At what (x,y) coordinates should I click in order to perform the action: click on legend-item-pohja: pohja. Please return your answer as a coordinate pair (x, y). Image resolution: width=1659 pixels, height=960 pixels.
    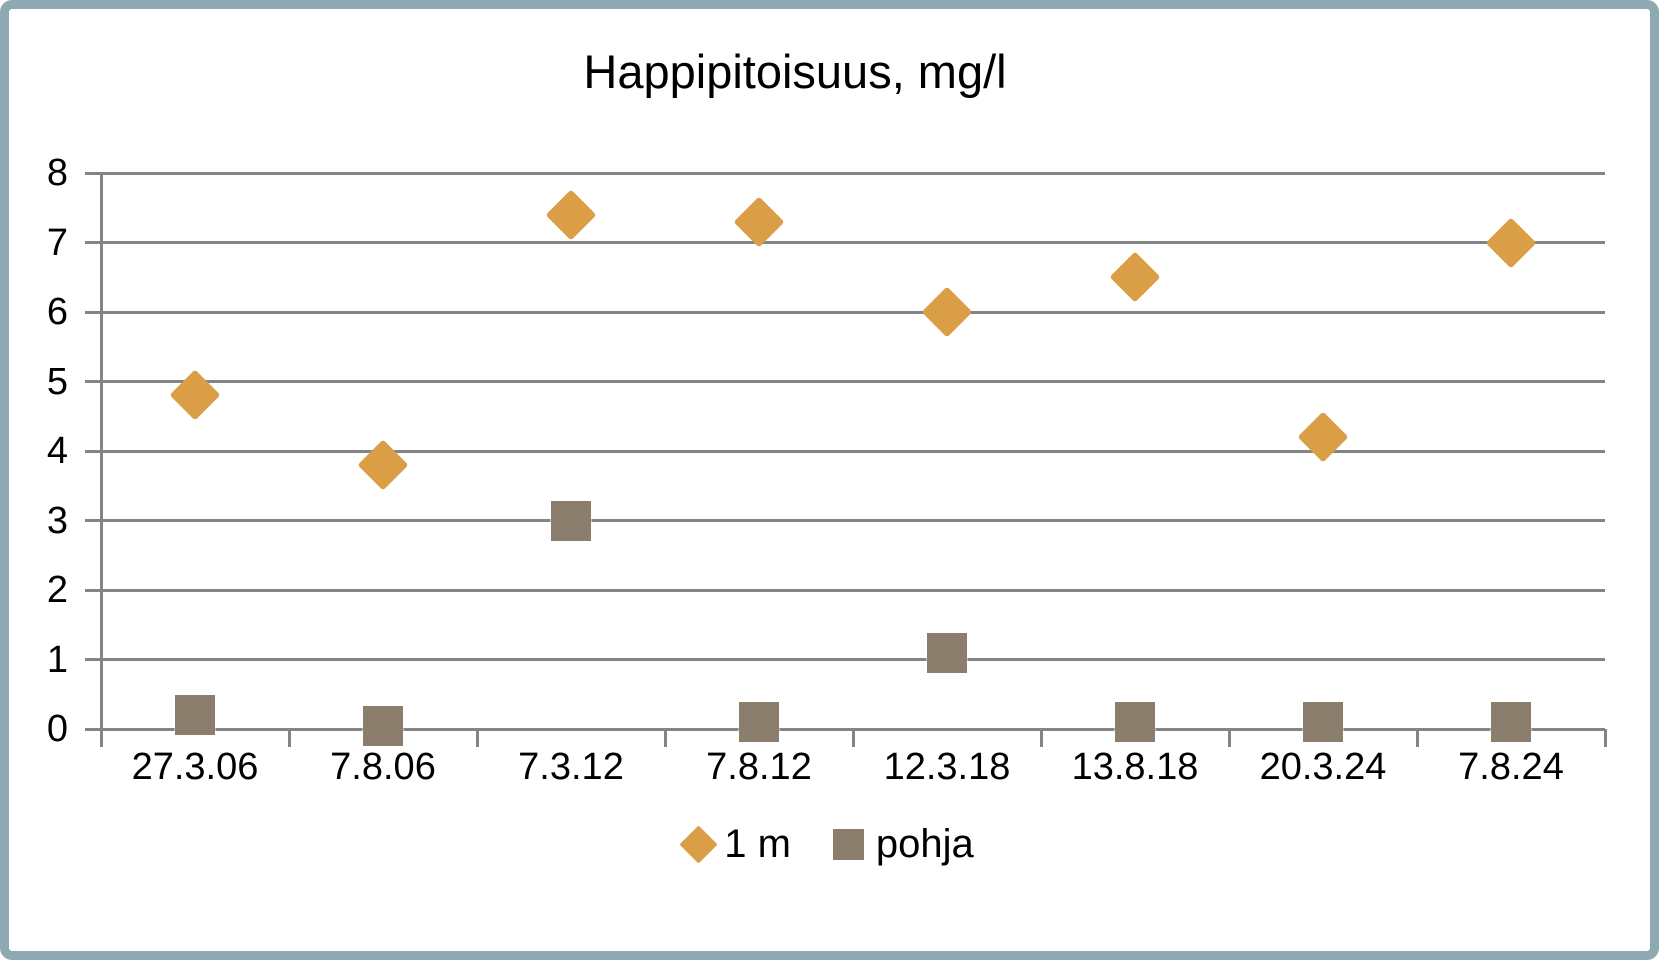
    Looking at the image, I should click on (903, 844).